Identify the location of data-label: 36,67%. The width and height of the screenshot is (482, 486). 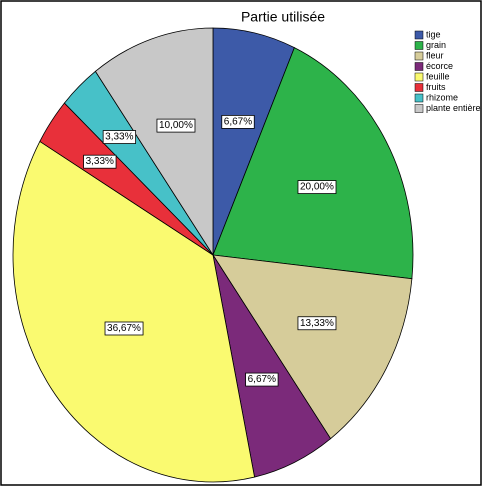
(124, 328).